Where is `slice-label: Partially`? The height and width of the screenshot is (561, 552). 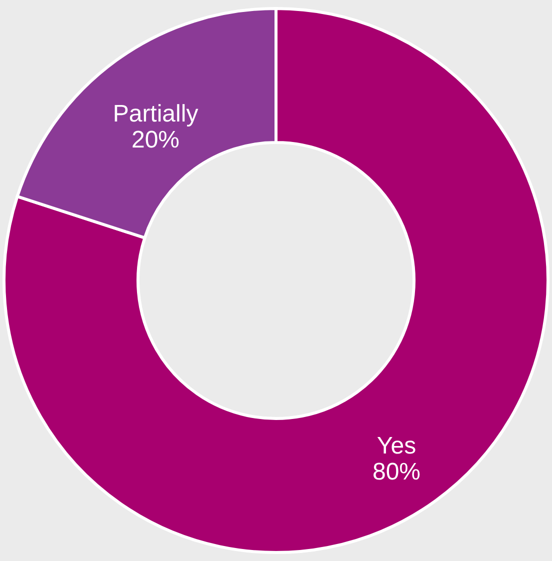
slice-label: Partially is located at coordinates (155, 114).